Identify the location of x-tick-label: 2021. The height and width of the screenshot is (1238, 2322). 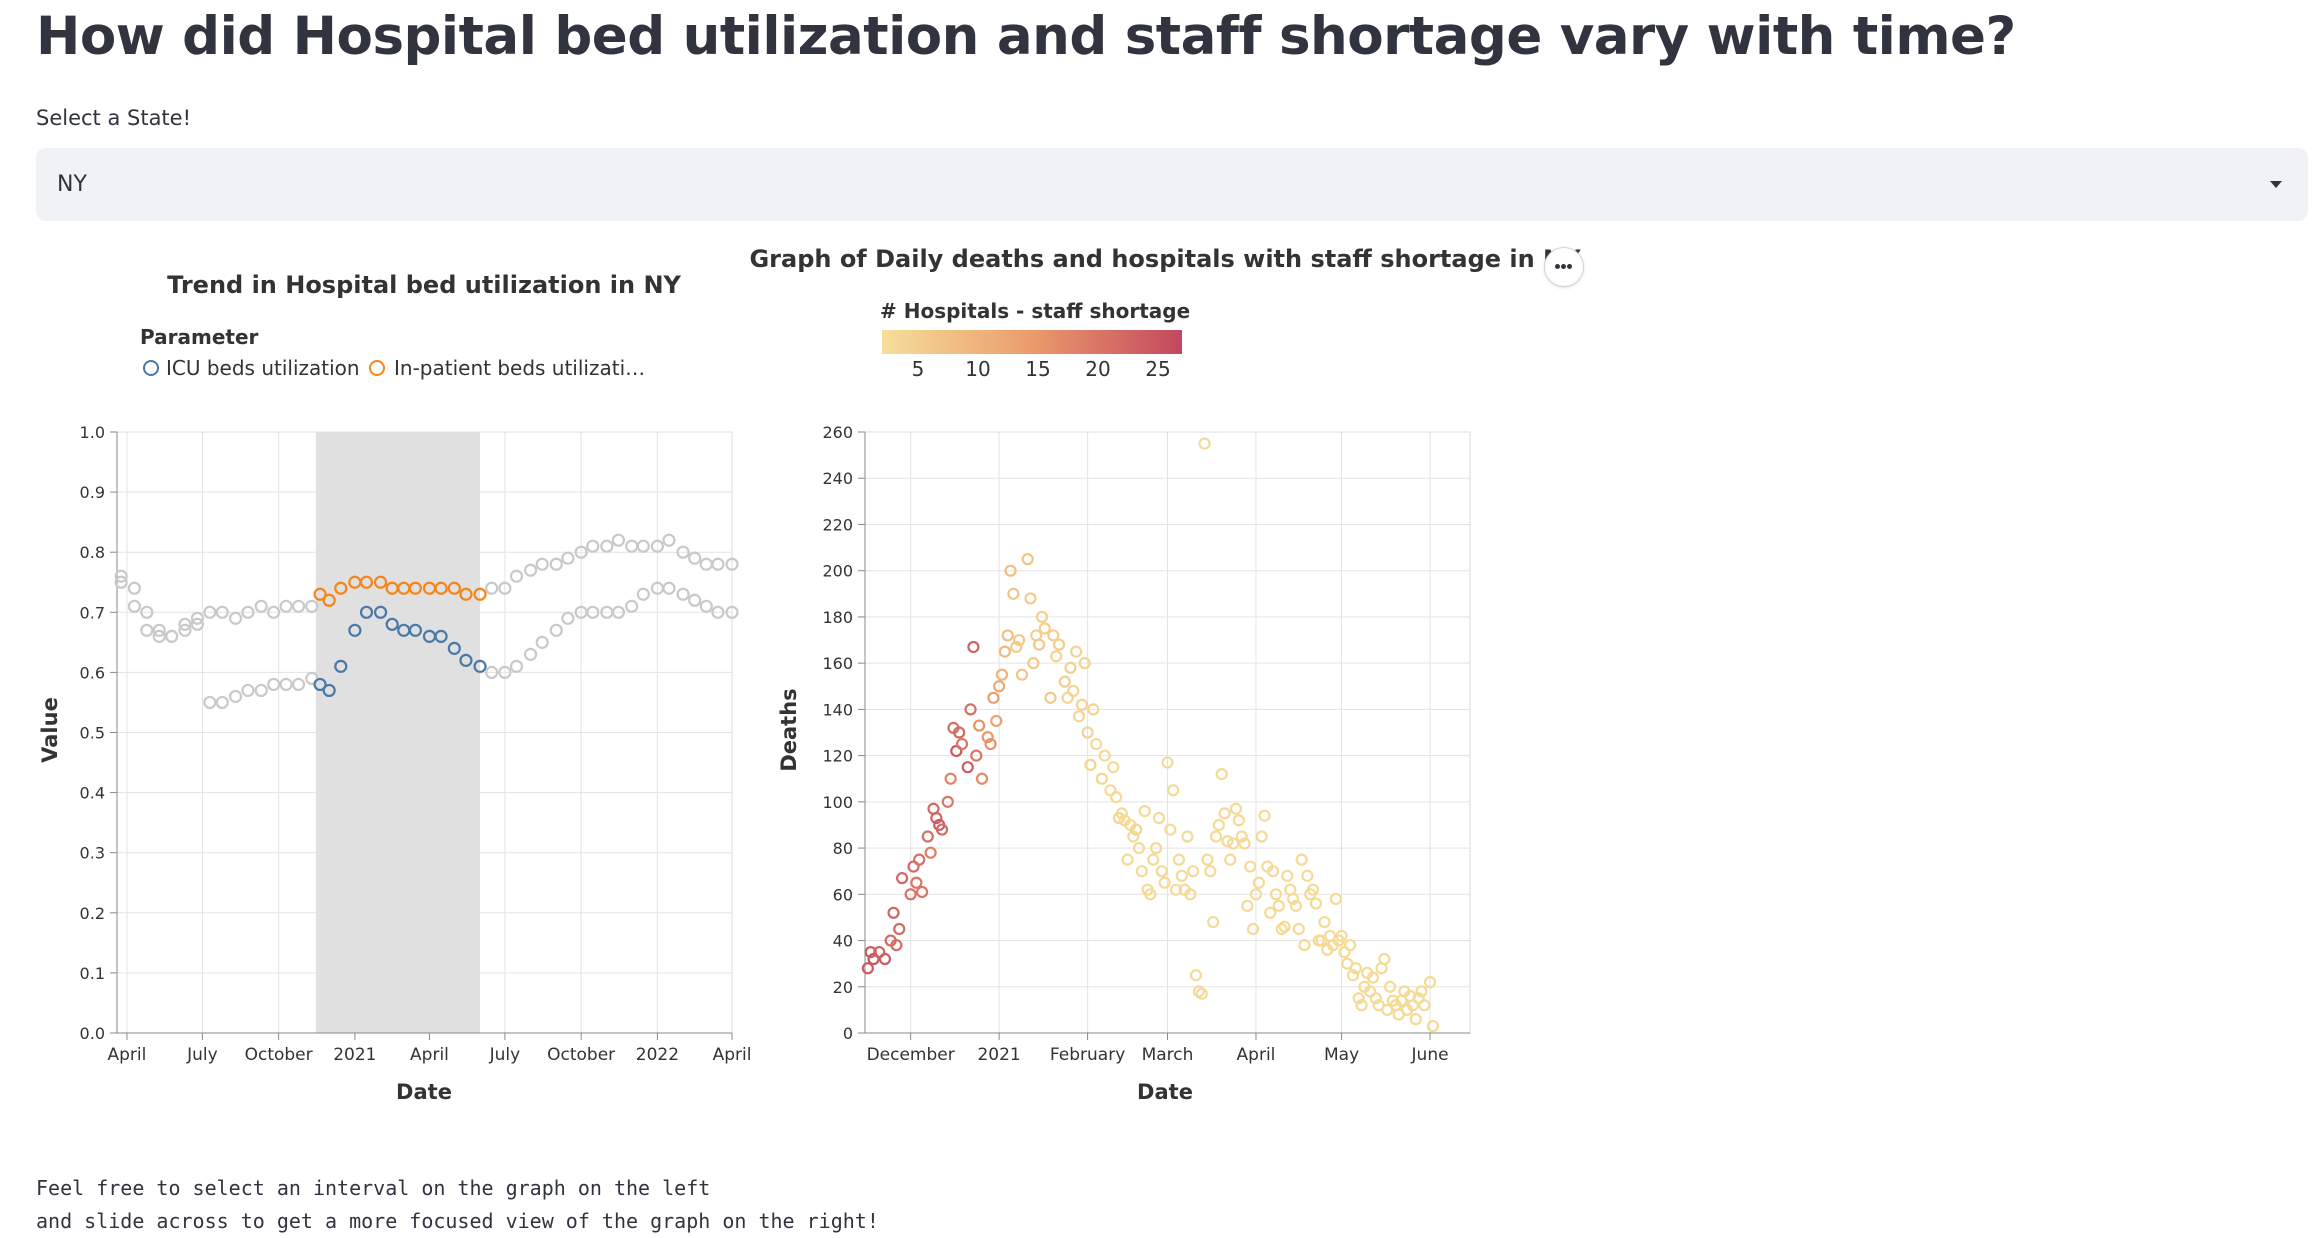
(354, 1055).